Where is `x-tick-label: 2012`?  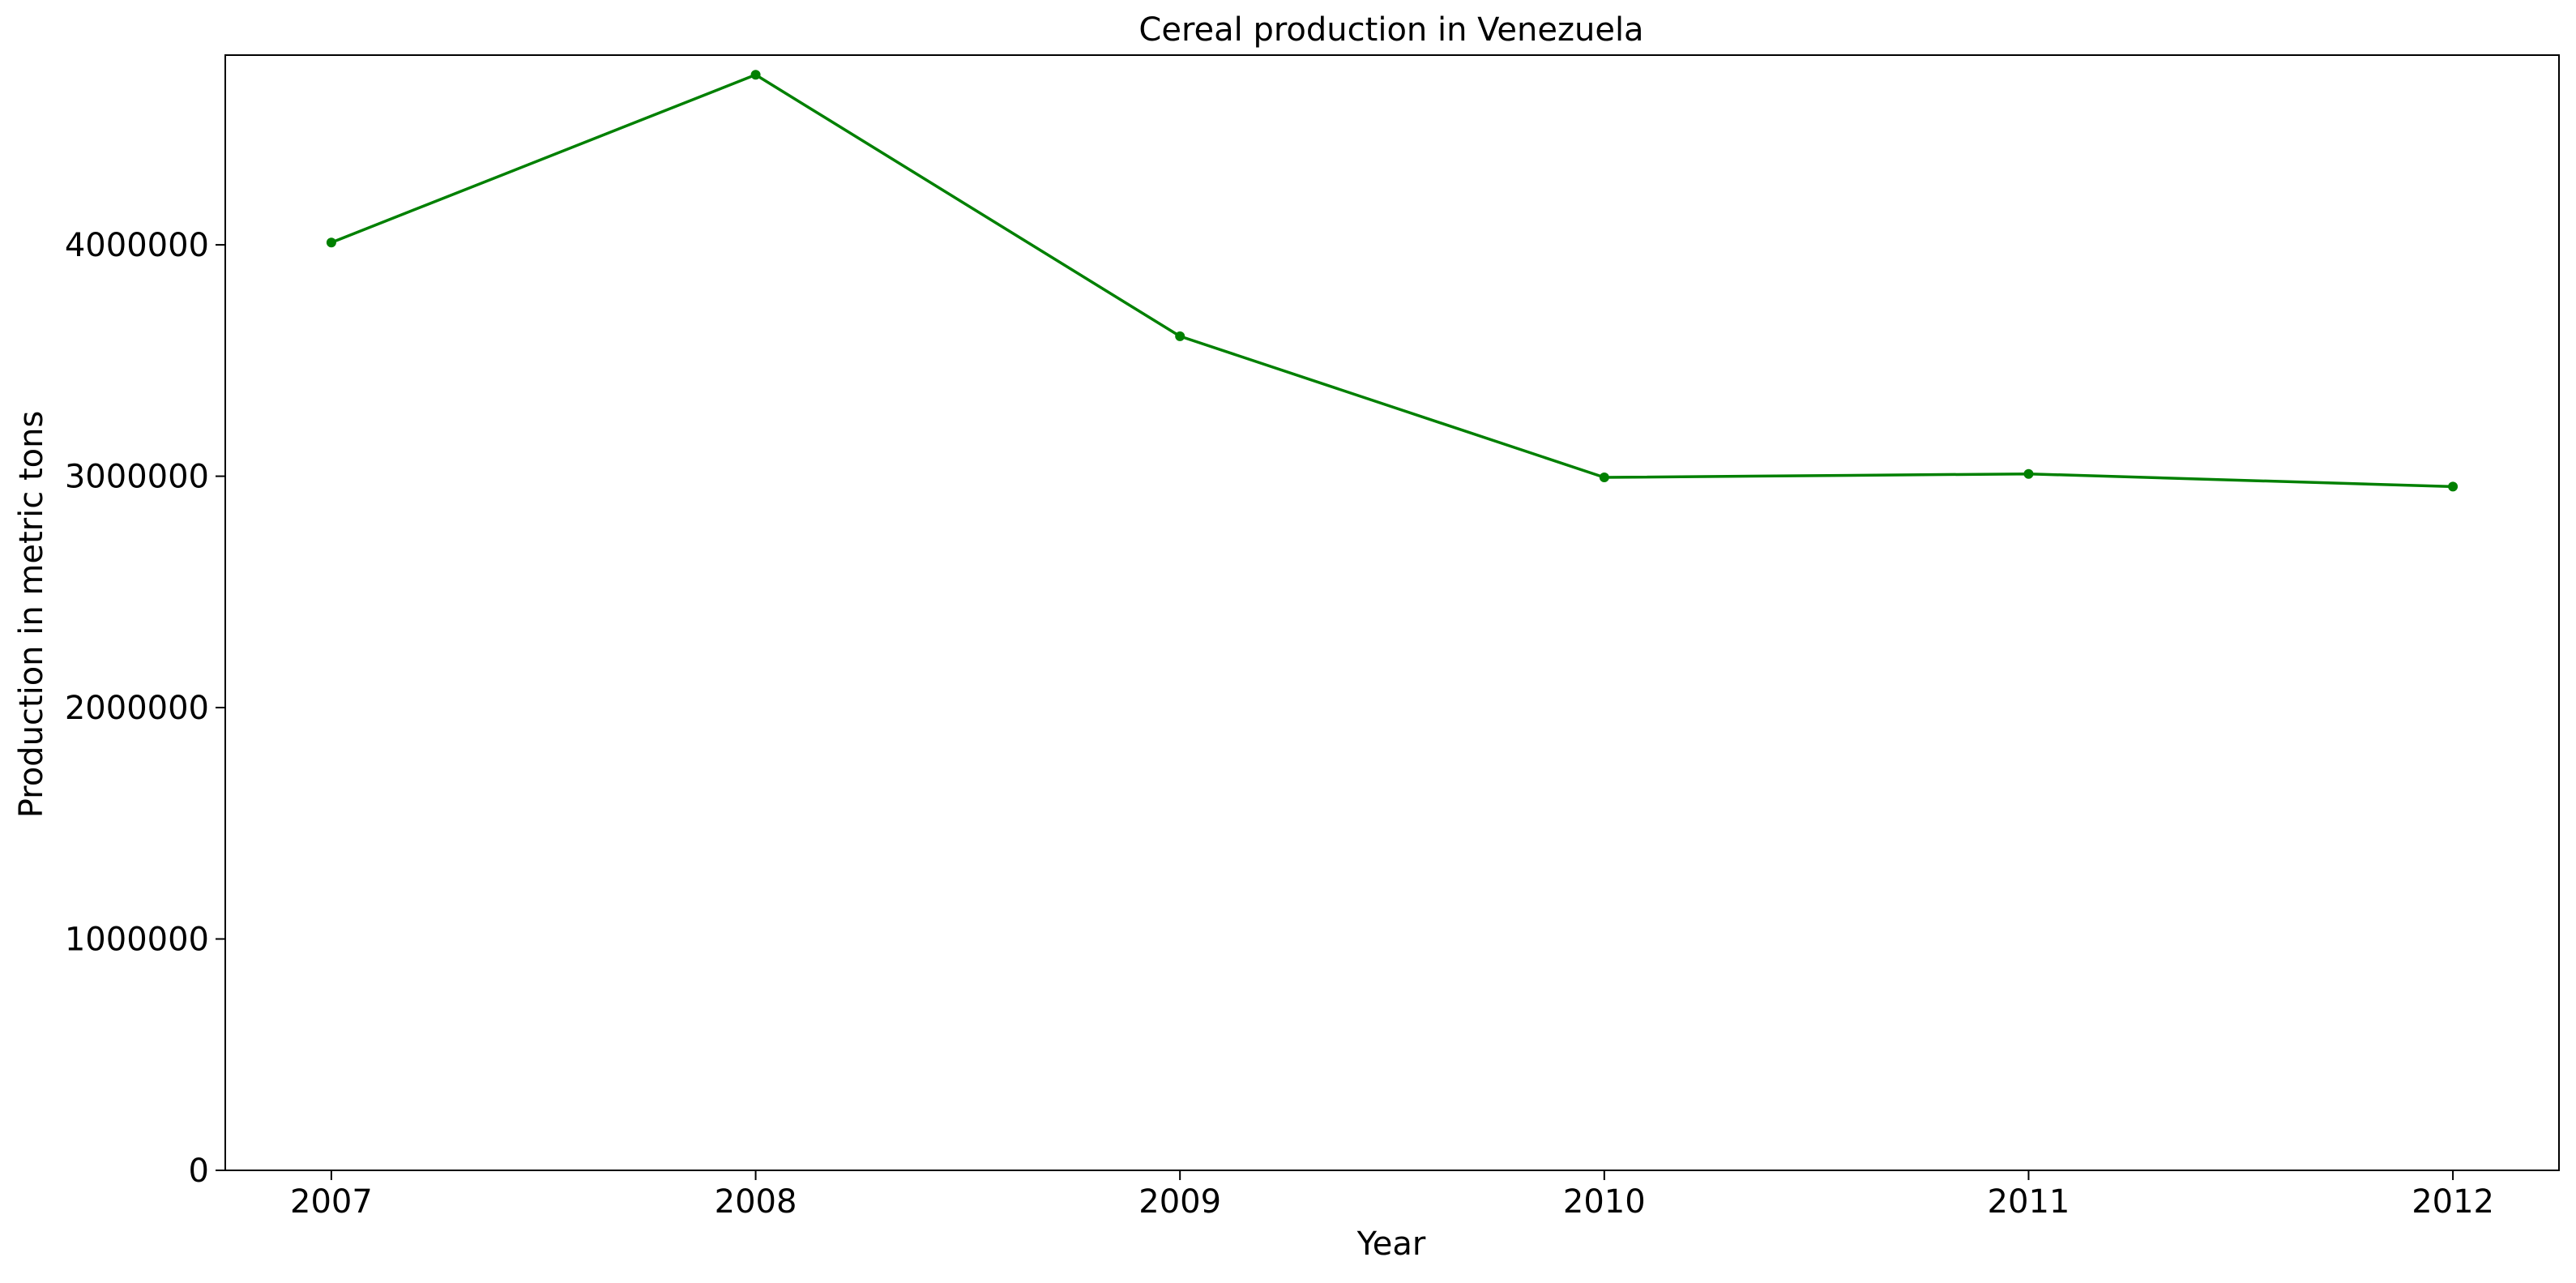 x-tick-label: 2012 is located at coordinates (2453, 1202).